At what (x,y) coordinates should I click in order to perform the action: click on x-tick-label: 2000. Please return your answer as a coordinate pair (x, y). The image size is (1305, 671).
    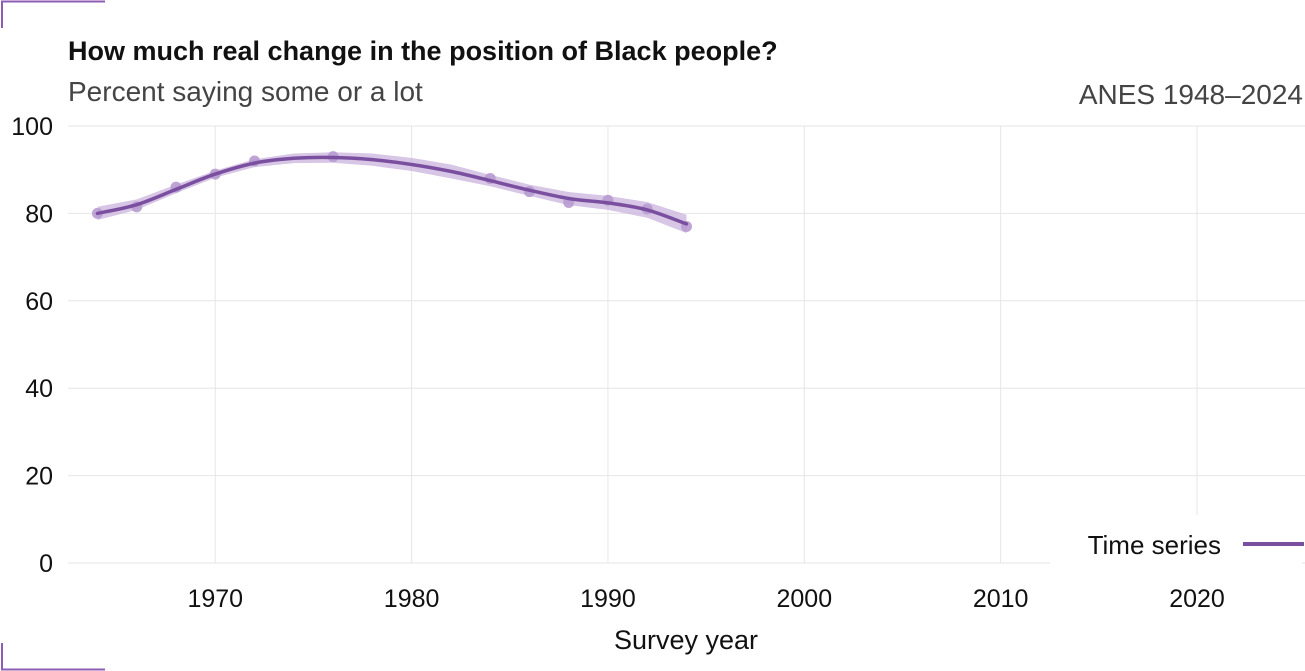
    Looking at the image, I should click on (804, 599).